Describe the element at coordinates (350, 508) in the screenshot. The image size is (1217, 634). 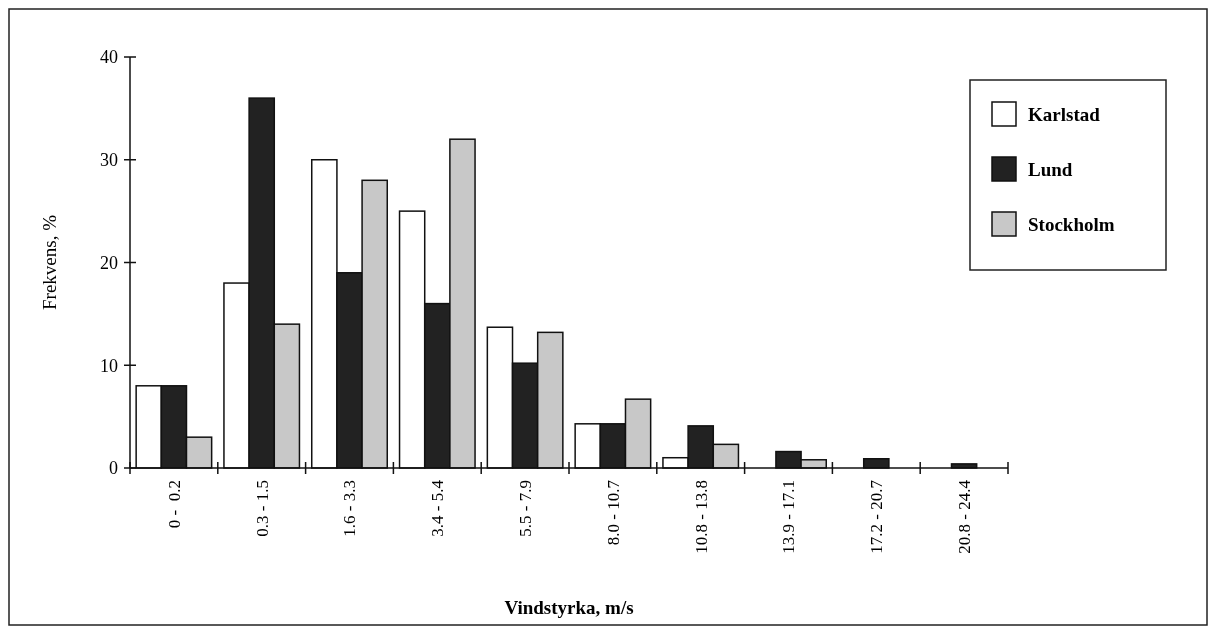
I see `x-tick-label: 1.6 - 3.3` at that location.